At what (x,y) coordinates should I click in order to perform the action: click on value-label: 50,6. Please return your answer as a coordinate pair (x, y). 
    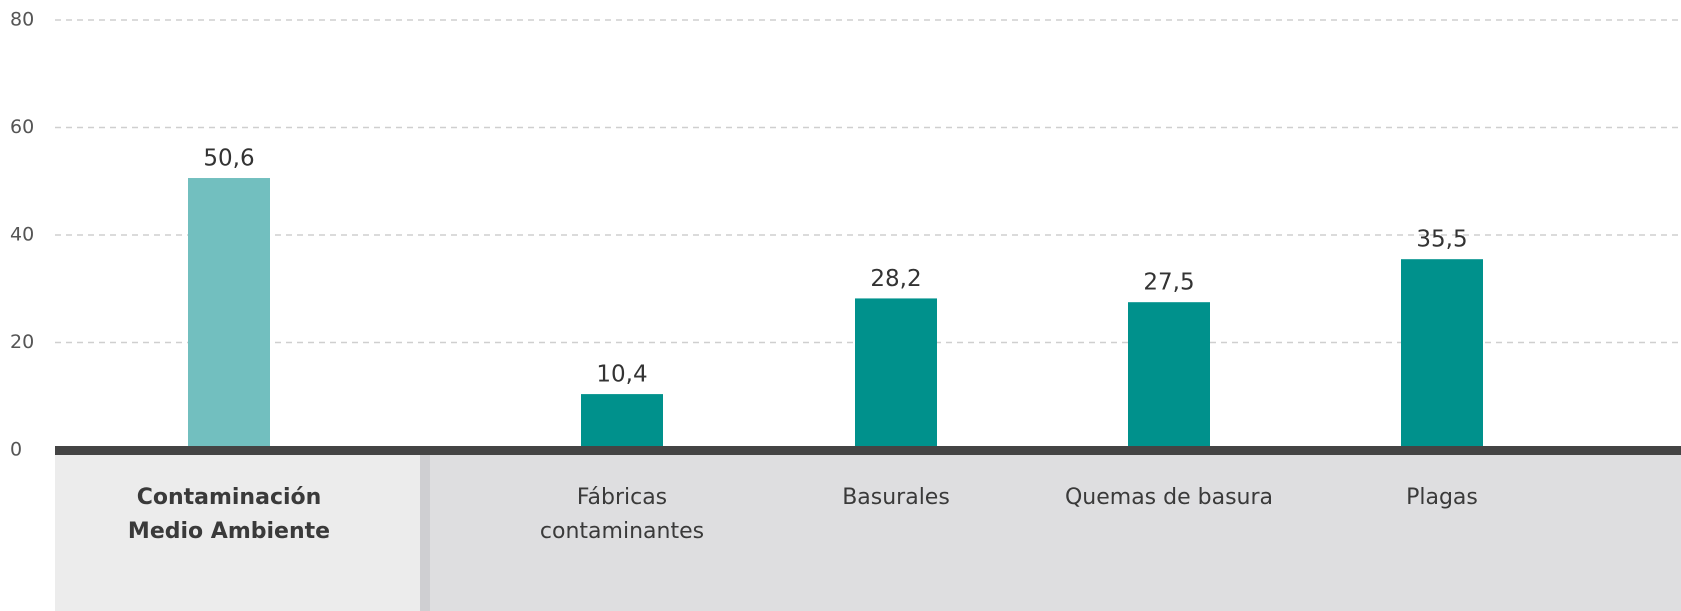
    Looking at the image, I should click on (228, 159).